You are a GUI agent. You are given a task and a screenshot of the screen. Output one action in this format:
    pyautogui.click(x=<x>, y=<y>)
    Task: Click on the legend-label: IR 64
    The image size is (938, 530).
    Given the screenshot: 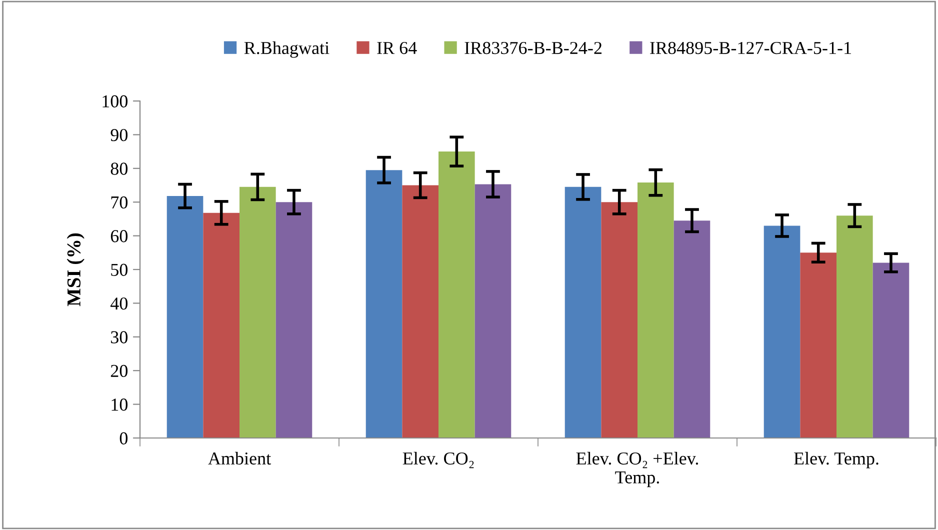 What is the action you would take?
    pyautogui.click(x=397, y=48)
    